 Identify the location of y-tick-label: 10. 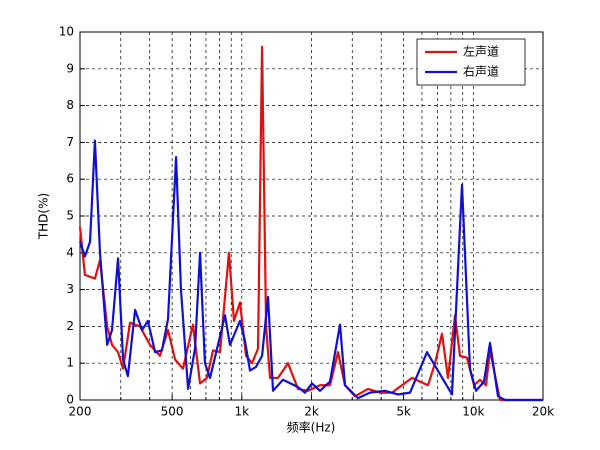
(66, 32).